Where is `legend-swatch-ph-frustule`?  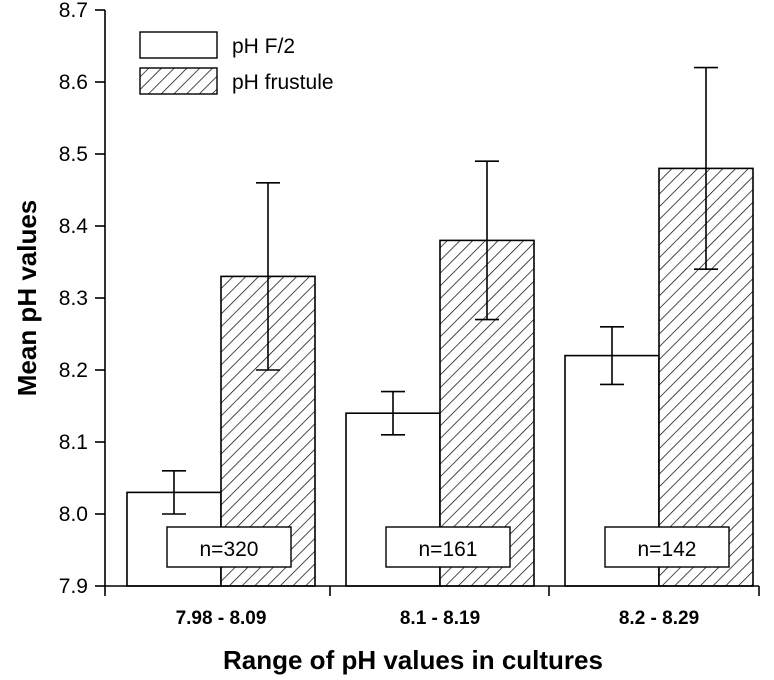
legend-swatch-ph-frustule is located at coordinates (178, 81).